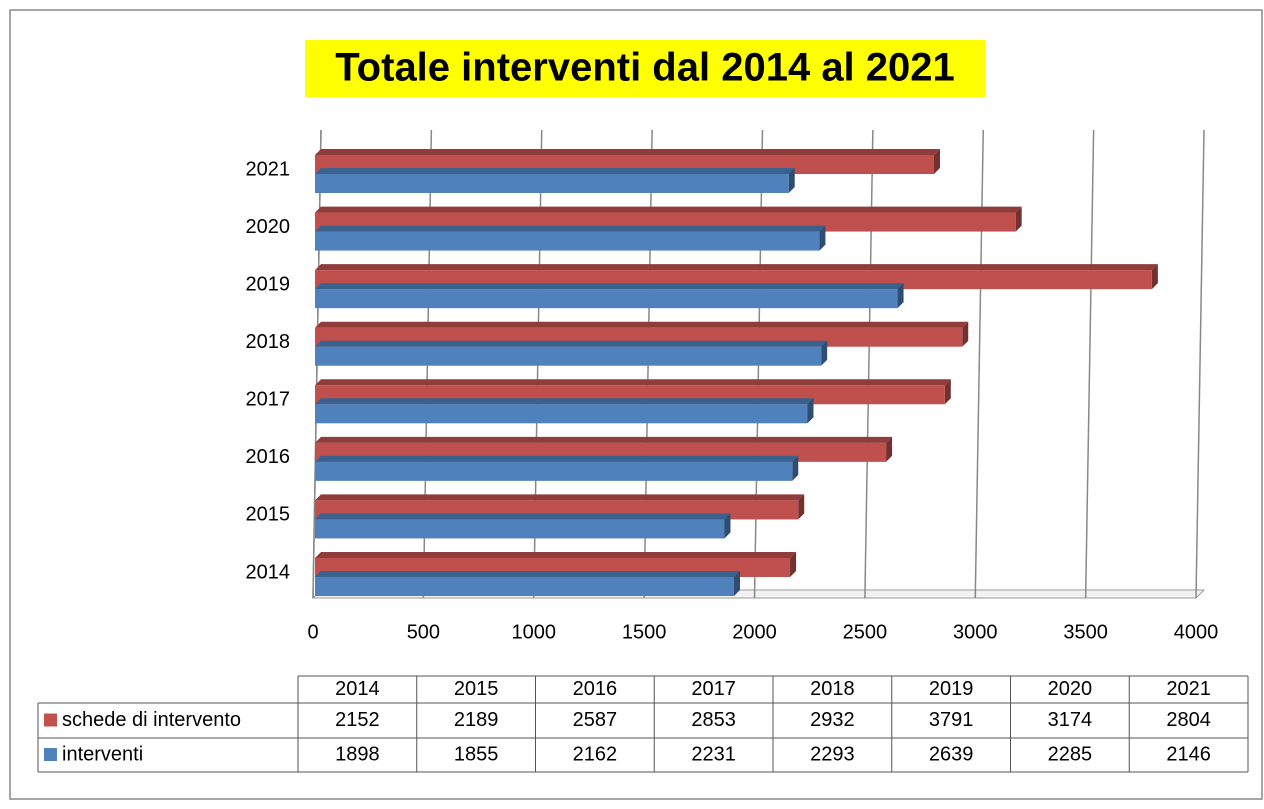  I want to click on table-value: 2639, so click(951, 754).